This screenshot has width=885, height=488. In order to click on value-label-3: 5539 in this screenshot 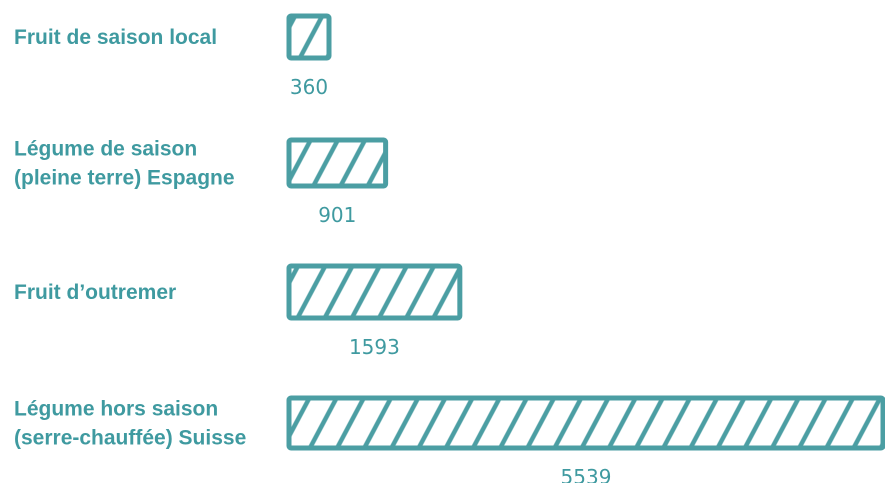, I will do `click(586, 474)`.